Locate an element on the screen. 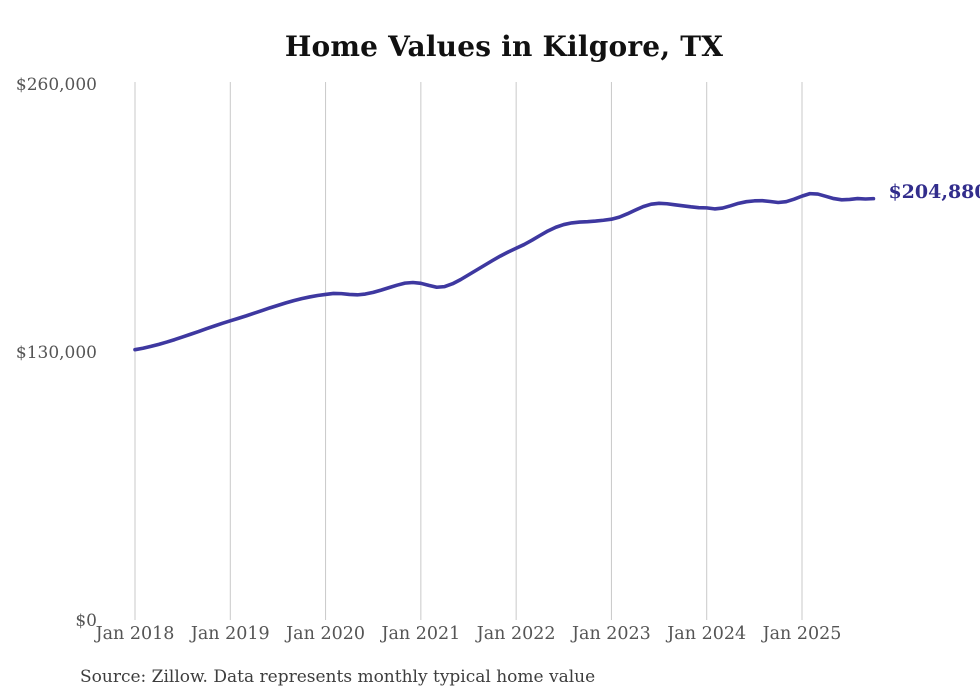 The image size is (980, 699). end-value-label: $204,880 is located at coordinates (934, 192).